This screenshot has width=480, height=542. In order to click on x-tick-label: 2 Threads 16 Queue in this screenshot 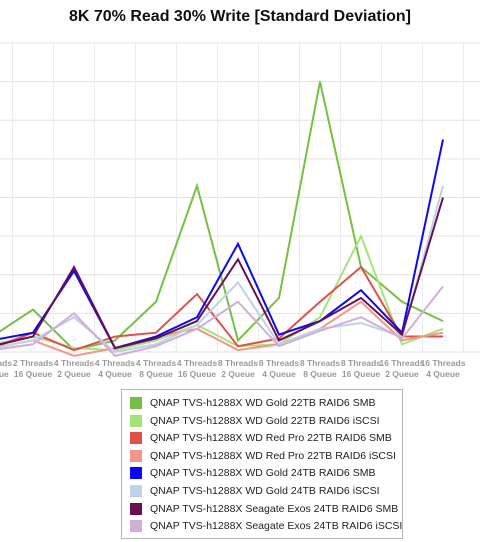, I will do `click(33, 368)`.